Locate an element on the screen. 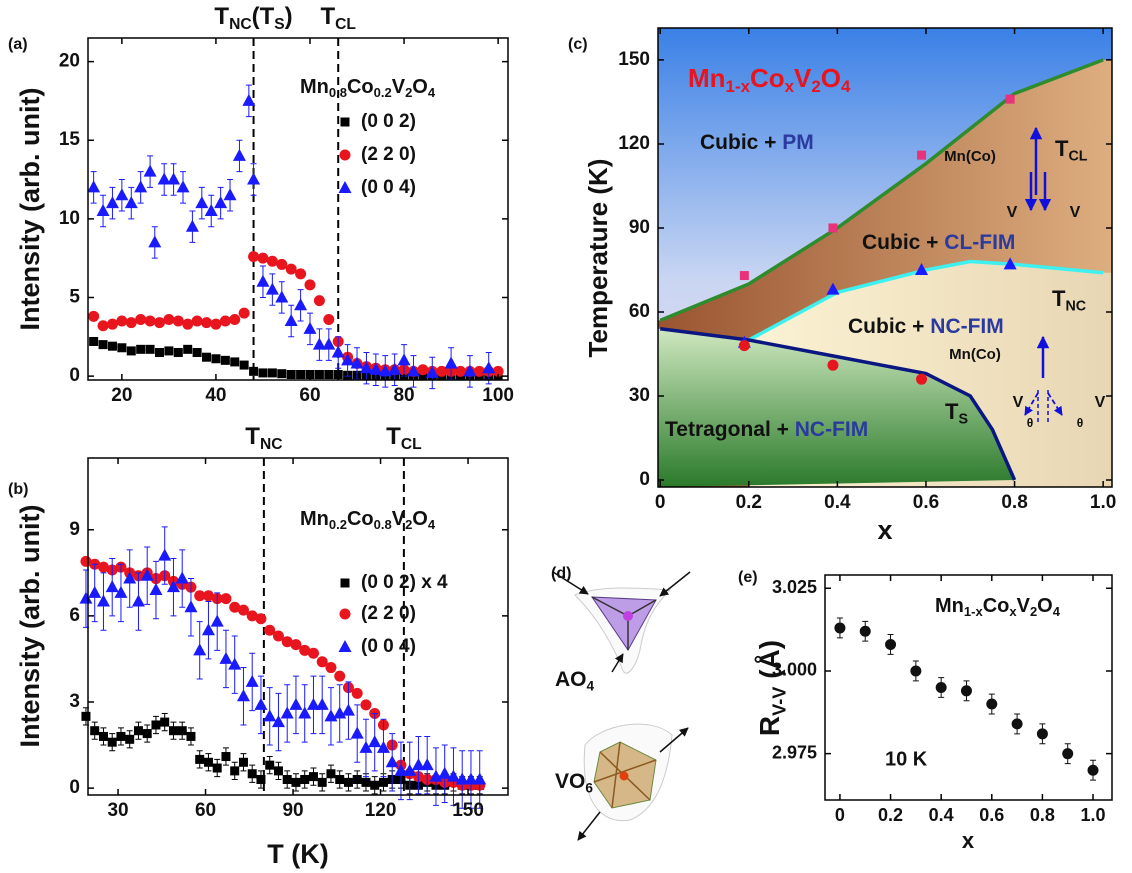 The image size is (1132, 873). spin-arrow is located at coordinates (1055, 404).